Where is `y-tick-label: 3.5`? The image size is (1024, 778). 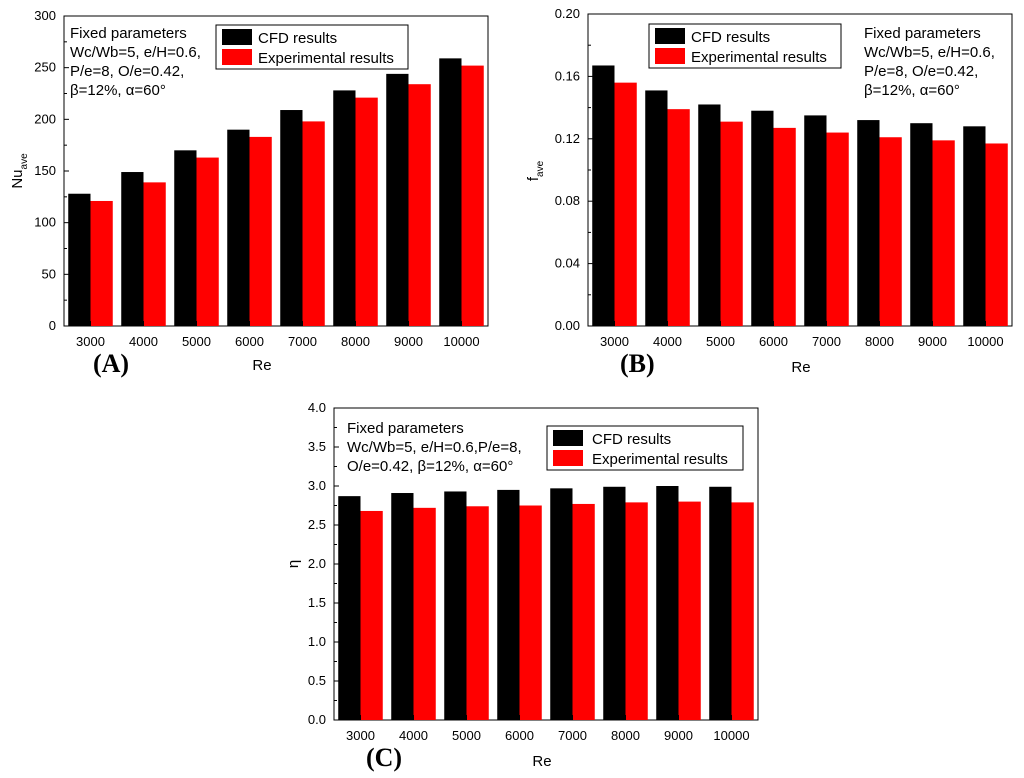 y-tick-label: 3.5 is located at coordinates (317, 446).